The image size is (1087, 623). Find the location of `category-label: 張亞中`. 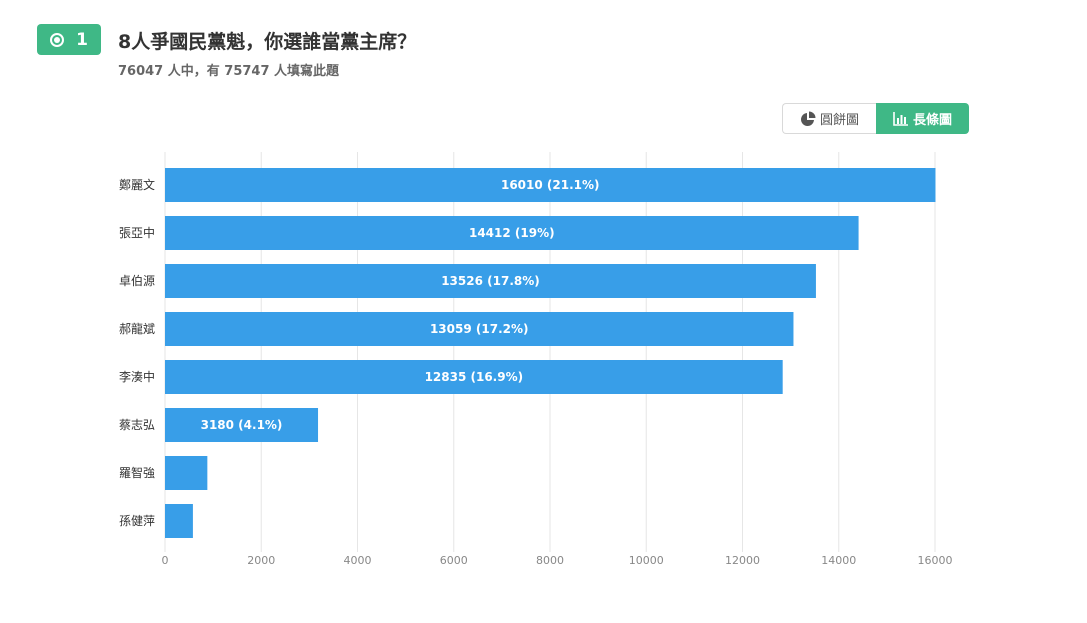

category-label: 張亞中 is located at coordinates (137, 232).